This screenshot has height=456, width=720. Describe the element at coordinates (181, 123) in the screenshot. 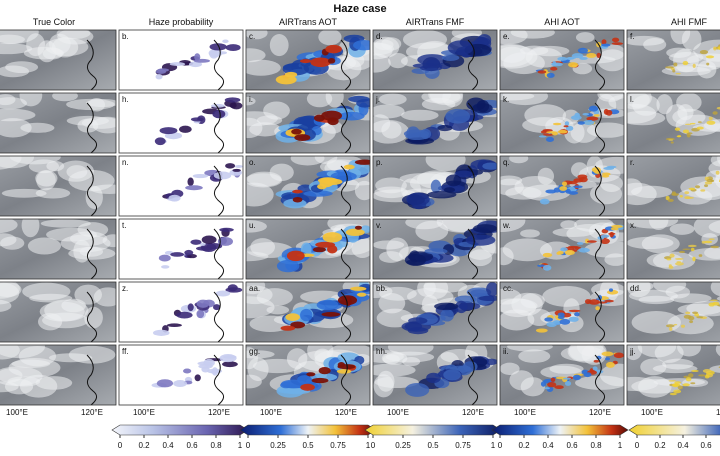

I see `map-background` at that location.